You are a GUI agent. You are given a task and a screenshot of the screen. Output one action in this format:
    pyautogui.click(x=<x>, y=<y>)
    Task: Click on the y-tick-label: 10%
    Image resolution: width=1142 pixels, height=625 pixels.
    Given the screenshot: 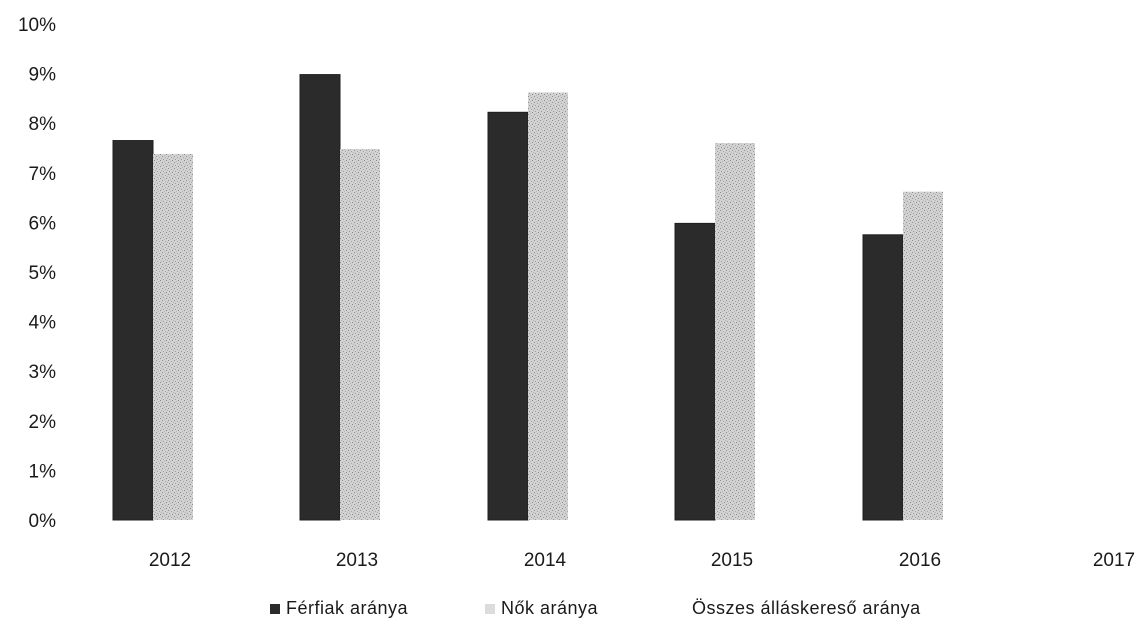 What is the action you would take?
    pyautogui.click(x=37, y=25)
    